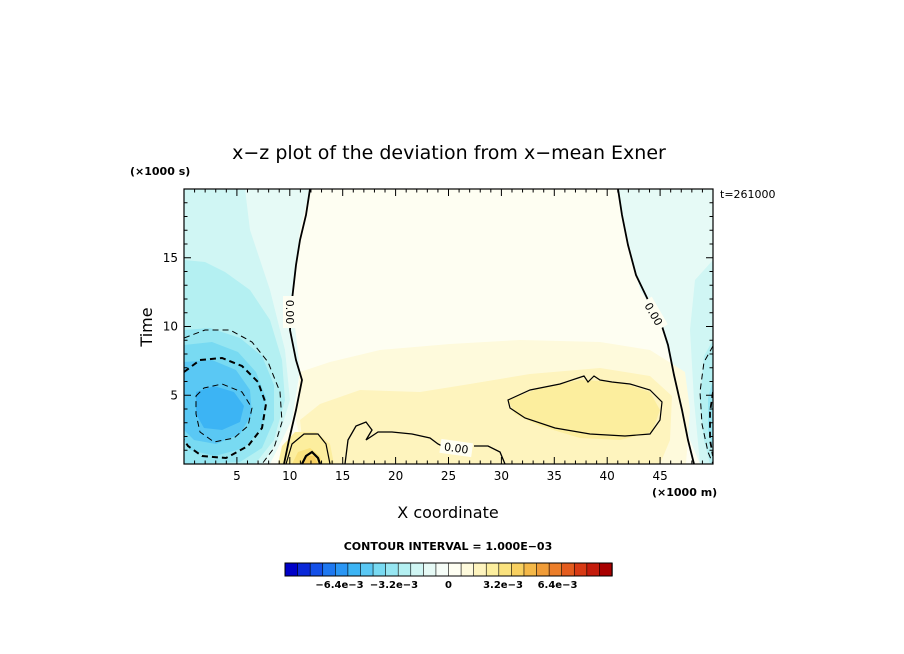 Image resolution: width=904 pixels, height=654 pixels. What do you see at coordinates (448, 476) in the screenshot?
I see `x-tick-label: 25` at bounding box center [448, 476].